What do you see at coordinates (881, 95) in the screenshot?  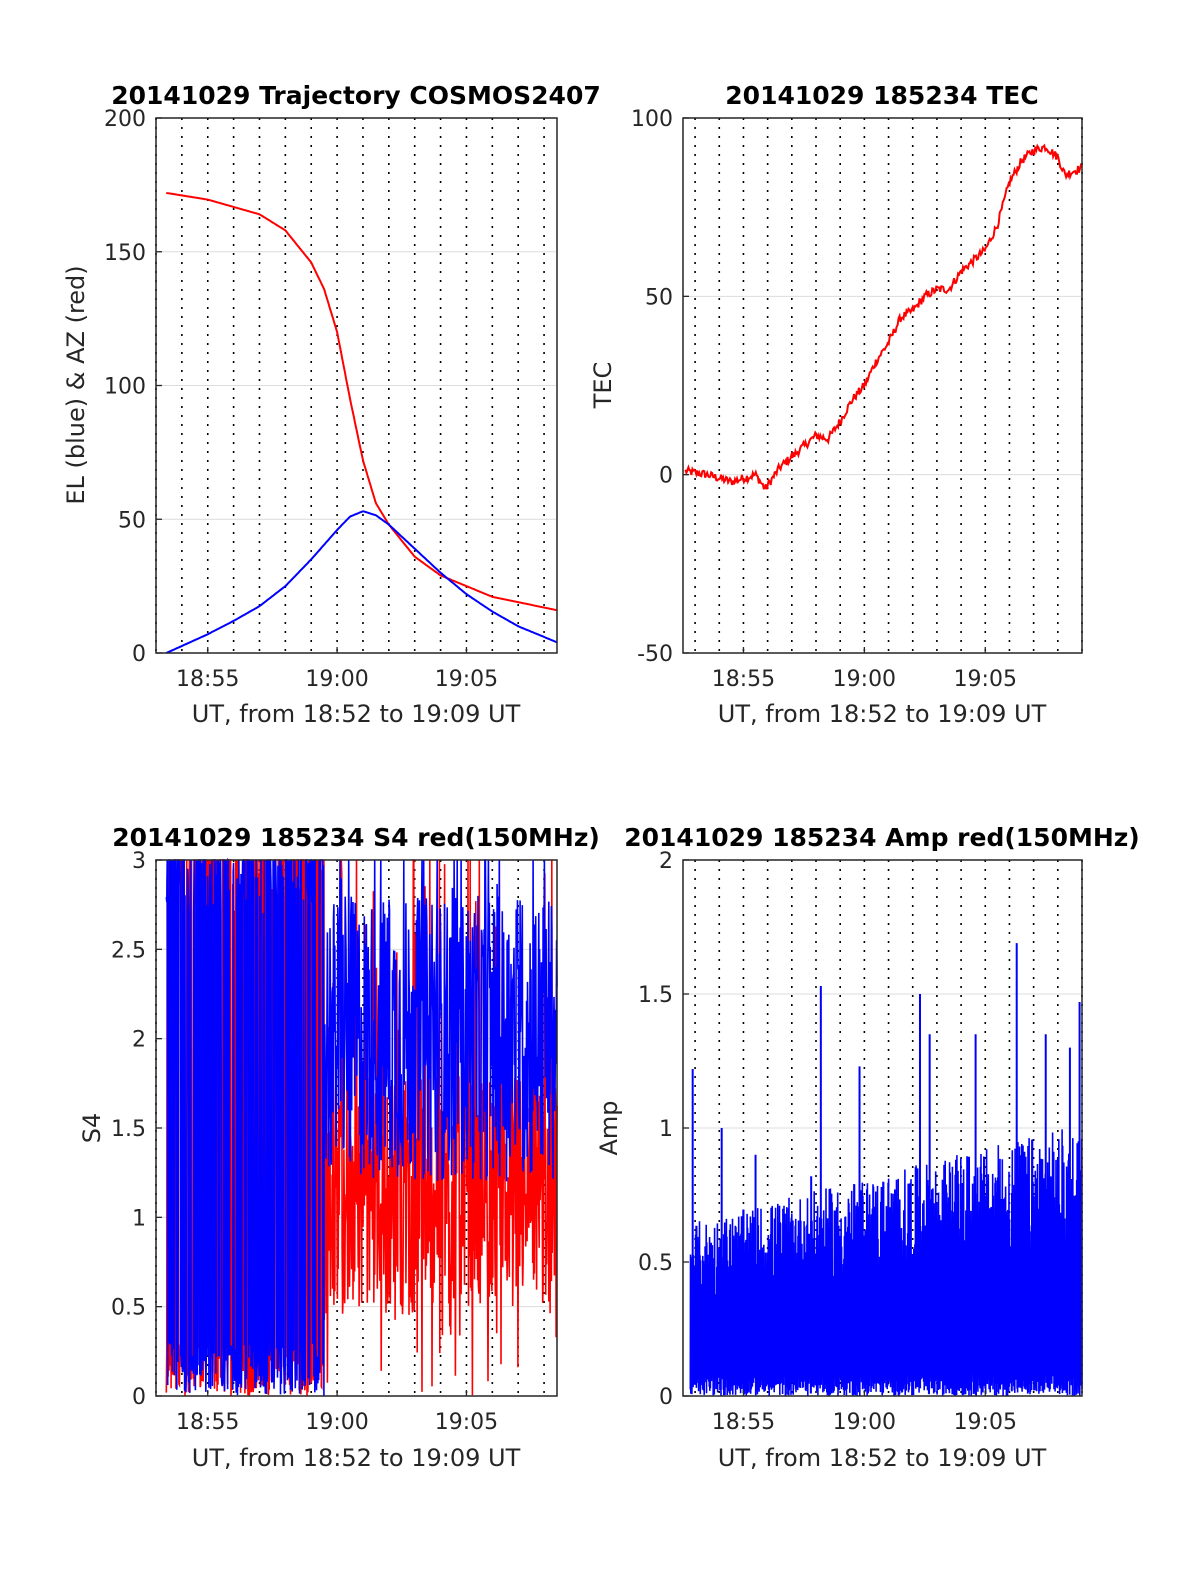 I see `chart-title: 20141029 185234 TEC` at bounding box center [881, 95].